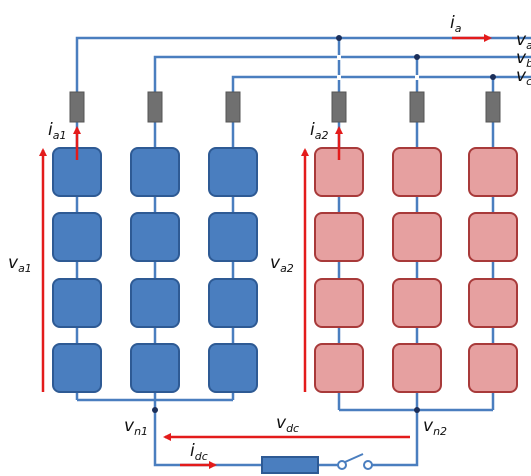 The image size is (531, 476). What do you see at coordinates (435, 427) in the screenshot?
I see `label-v-n2: vn2` at bounding box center [435, 427].